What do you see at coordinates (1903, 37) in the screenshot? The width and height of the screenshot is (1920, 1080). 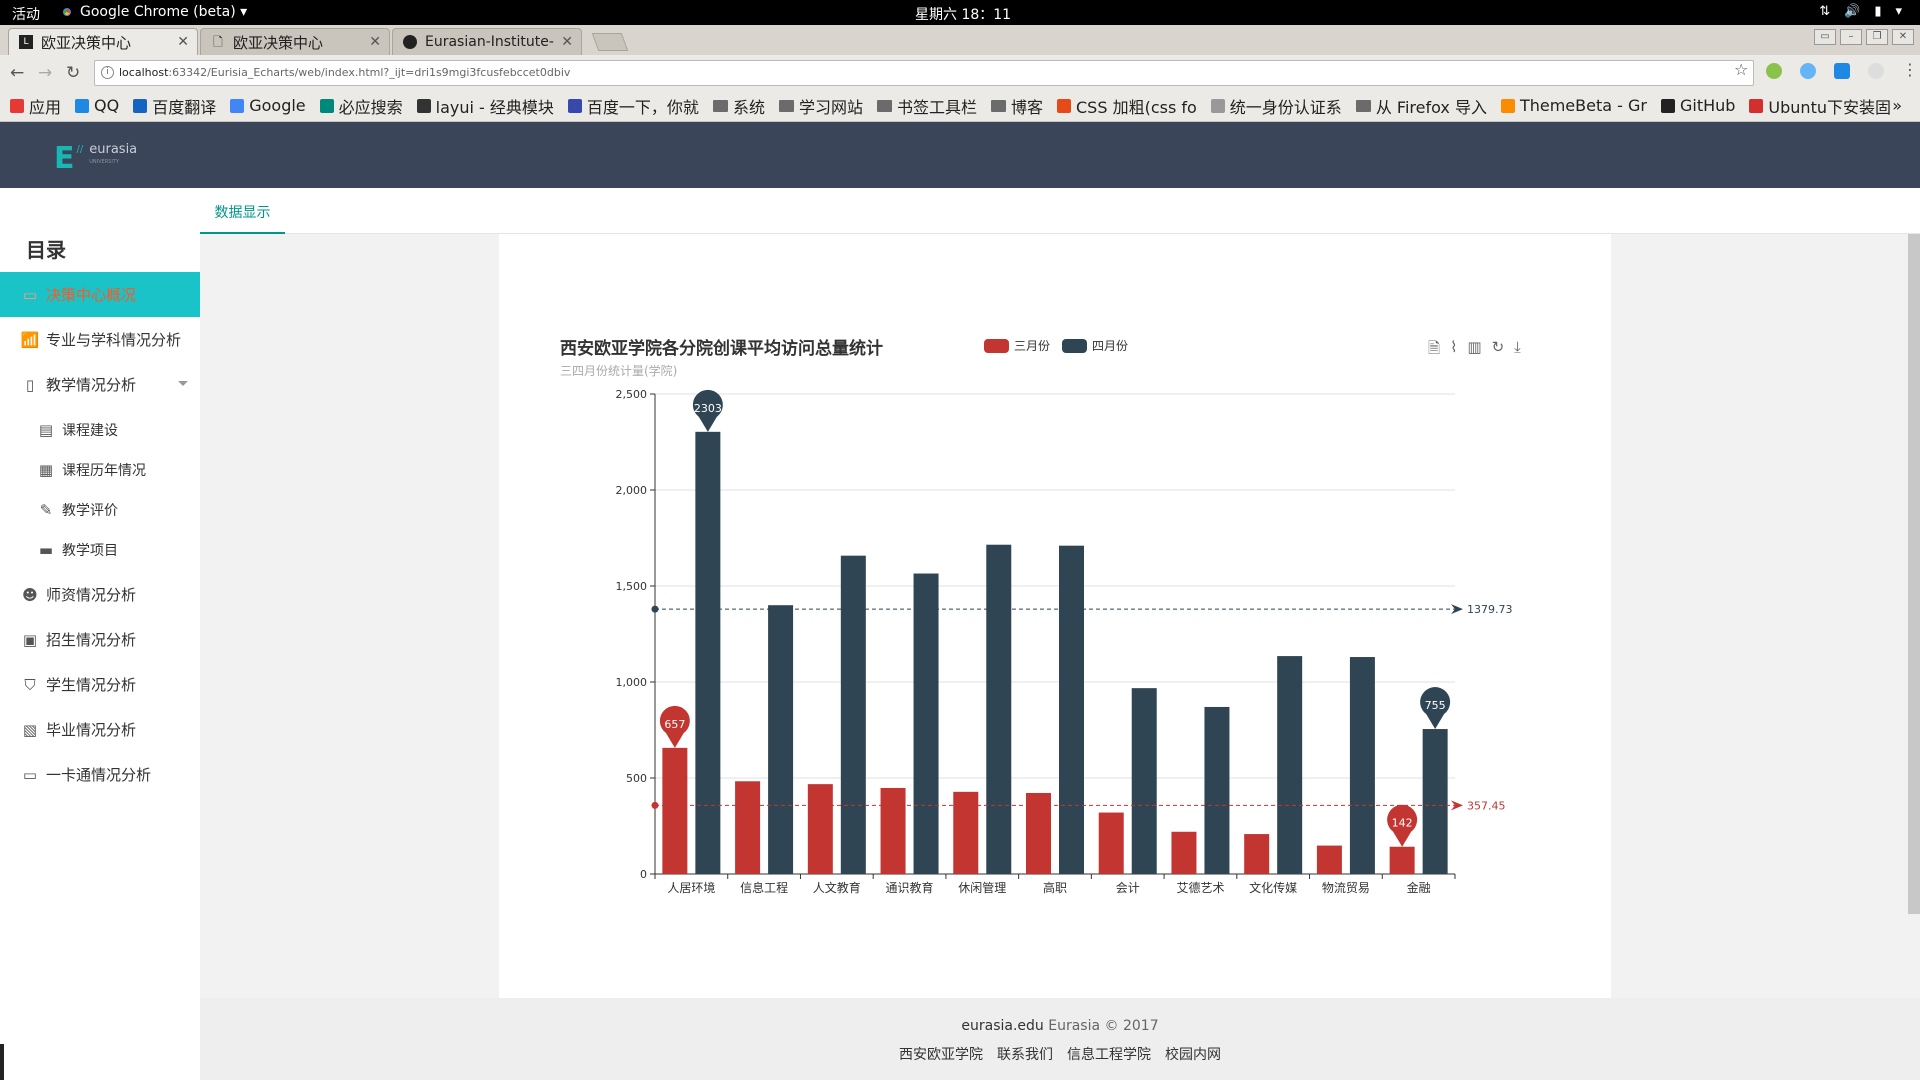 I see `close-window-icon: ✕` at bounding box center [1903, 37].